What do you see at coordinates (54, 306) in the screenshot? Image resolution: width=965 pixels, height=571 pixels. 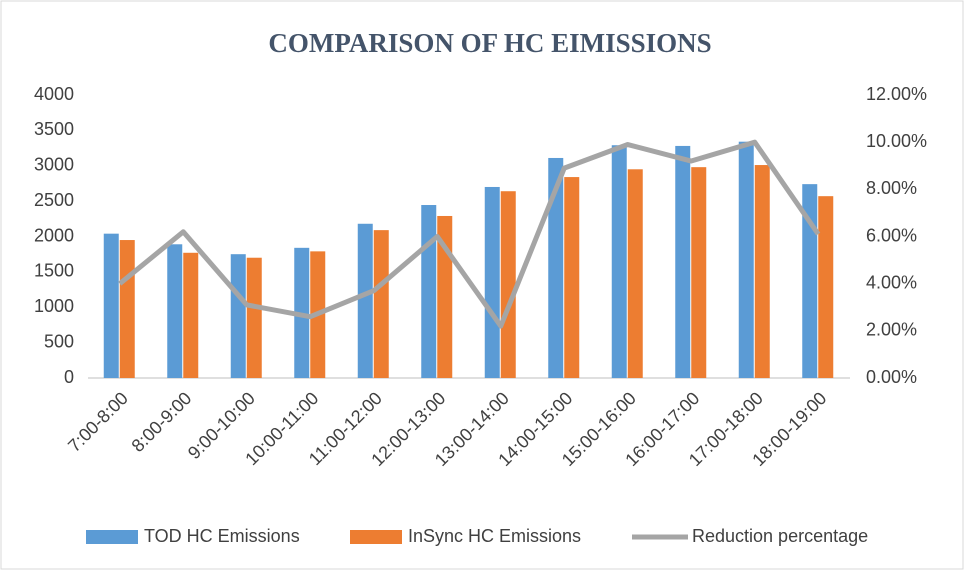 I see `y-tick-label: 1000` at bounding box center [54, 306].